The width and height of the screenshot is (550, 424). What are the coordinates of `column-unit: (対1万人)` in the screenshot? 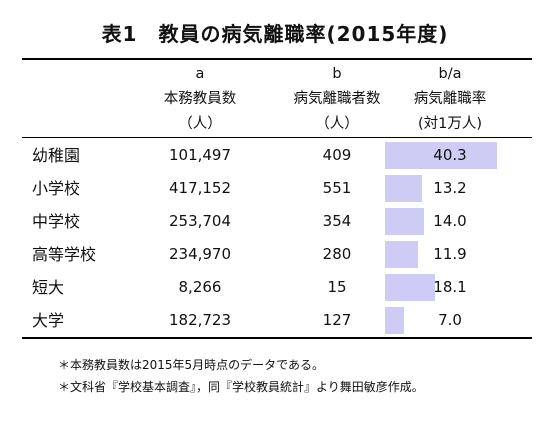 It's located at (450, 124).